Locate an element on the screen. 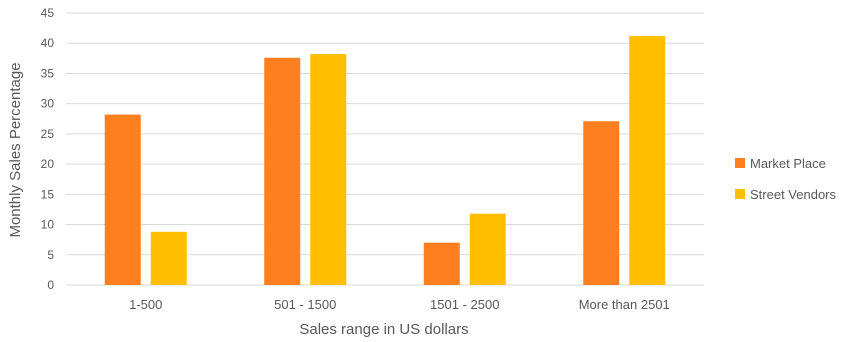 This screenshot has width=842, height=342. y-tick-label: 35 is located at coordinates (48, 73).